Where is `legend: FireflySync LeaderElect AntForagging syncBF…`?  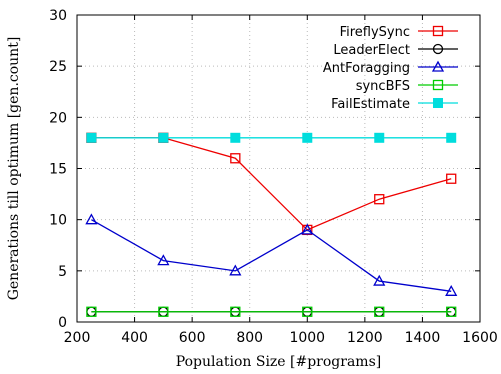 legend: FireflySync LeaderElect AntForagging syncBF… is located at coordinates (390, 68).